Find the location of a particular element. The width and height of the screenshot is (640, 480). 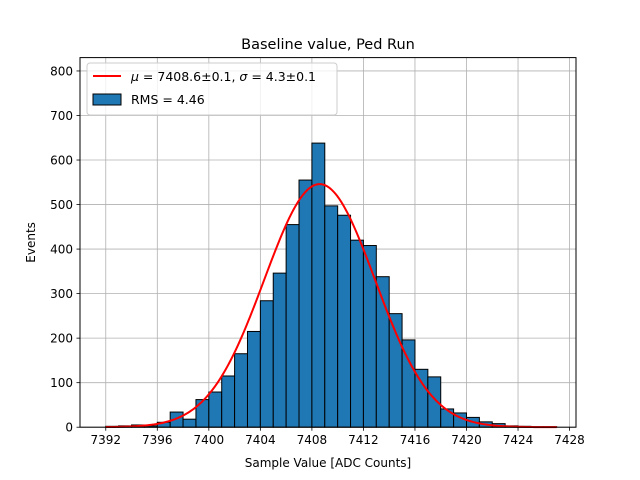

y-tick-label: 600 is located at coordinates (61, 160).